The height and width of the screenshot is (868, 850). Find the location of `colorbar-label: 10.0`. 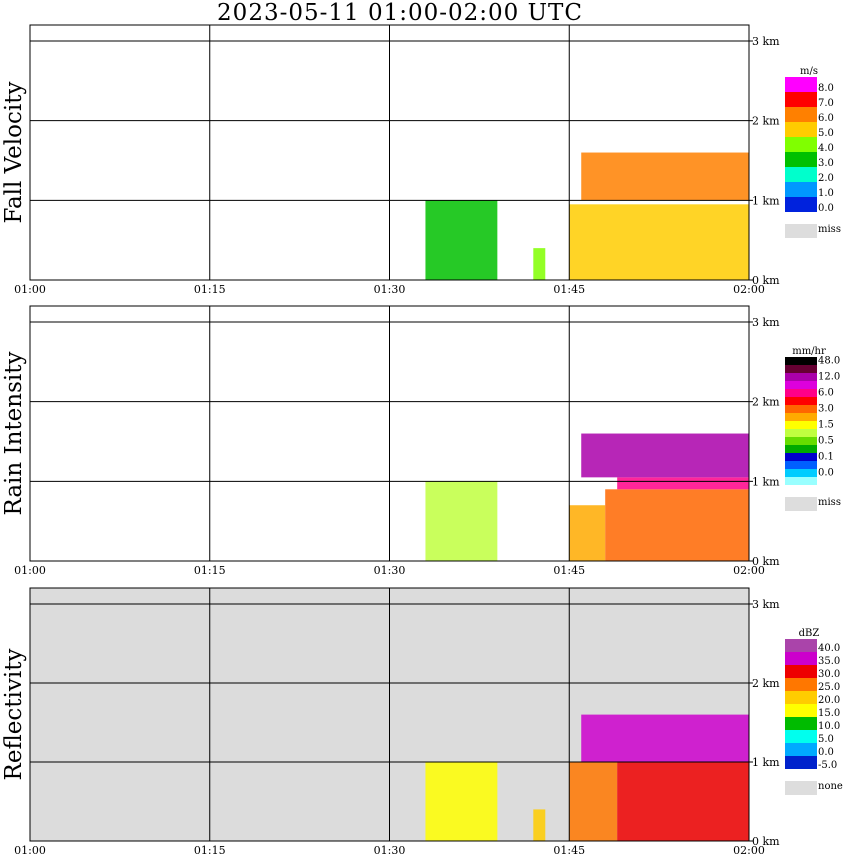

colorbar-label: 10.0 is located at coordinates (829, 726).